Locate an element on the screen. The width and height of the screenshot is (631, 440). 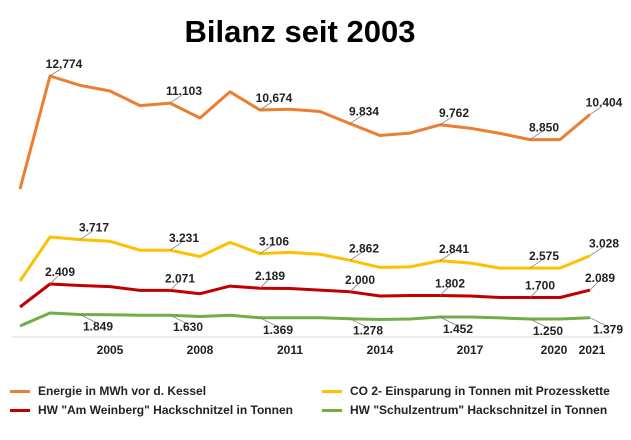
data-label: 1.369 is located at coordinates (278, 330).